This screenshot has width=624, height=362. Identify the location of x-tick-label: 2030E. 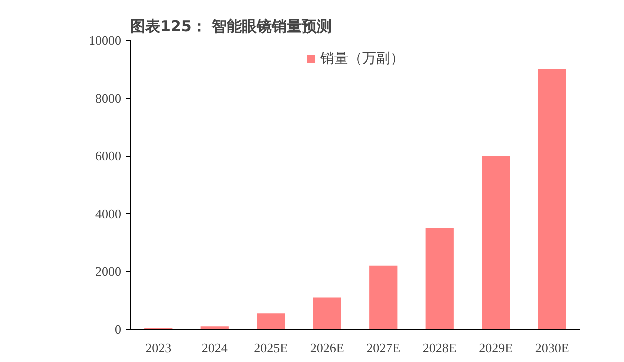
(552, 348).